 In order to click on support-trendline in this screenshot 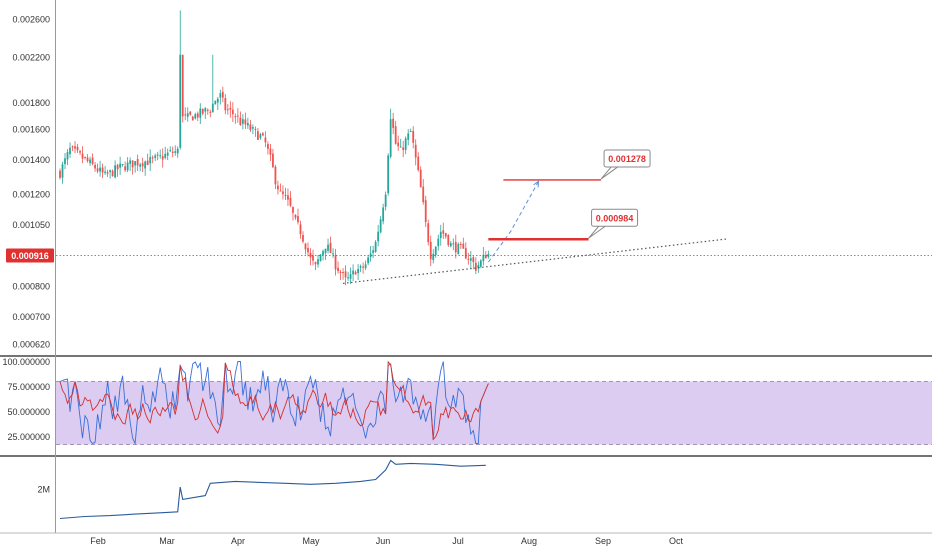, I will do `click(534, 261)`.